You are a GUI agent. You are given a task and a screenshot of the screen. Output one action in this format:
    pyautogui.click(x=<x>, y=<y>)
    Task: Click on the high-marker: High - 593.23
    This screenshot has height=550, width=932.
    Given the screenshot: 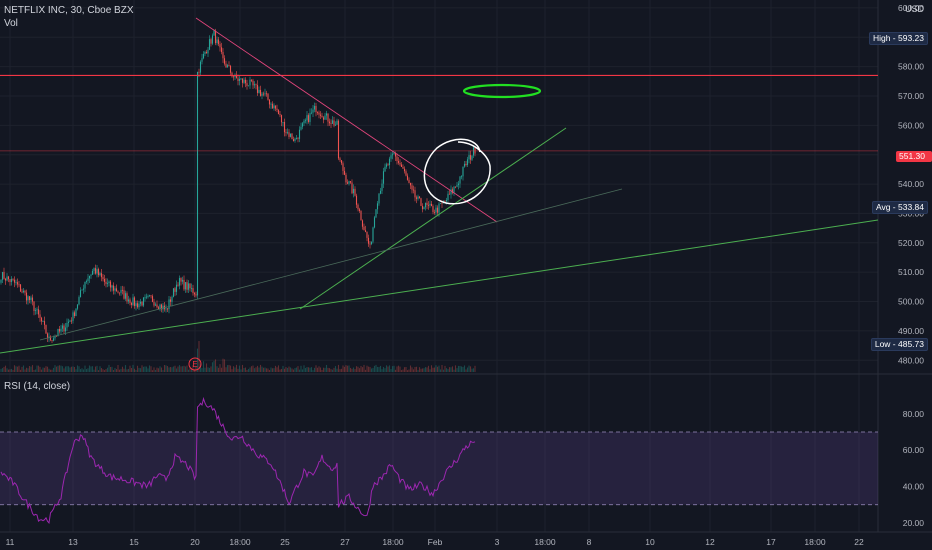 What is the action you would take?
    pyautogui.click(x=898, y=38)
    